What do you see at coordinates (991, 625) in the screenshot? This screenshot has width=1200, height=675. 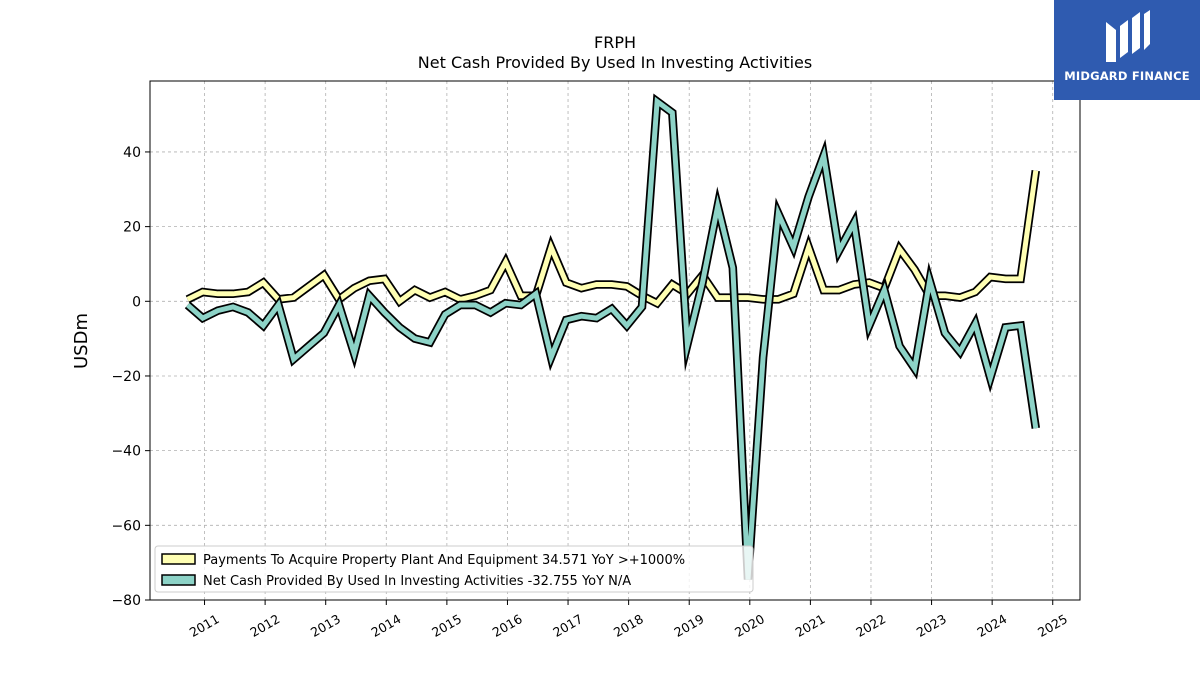 I see `x-tick-label: 2024` at bounding box center [991, 625].